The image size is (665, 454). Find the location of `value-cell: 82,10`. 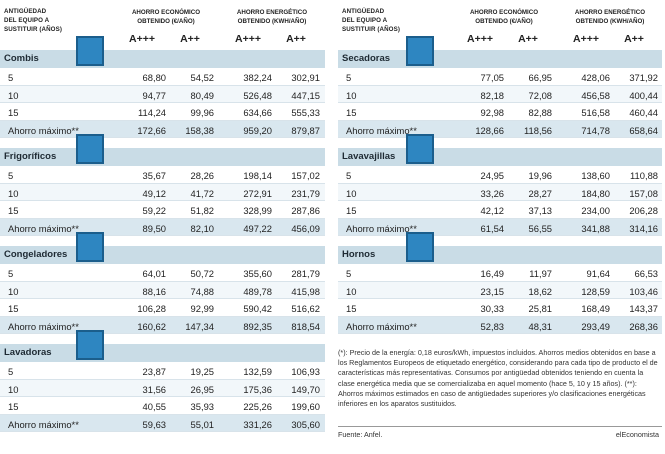

value-cell: 82,10 is located at coordinates (202, 228).